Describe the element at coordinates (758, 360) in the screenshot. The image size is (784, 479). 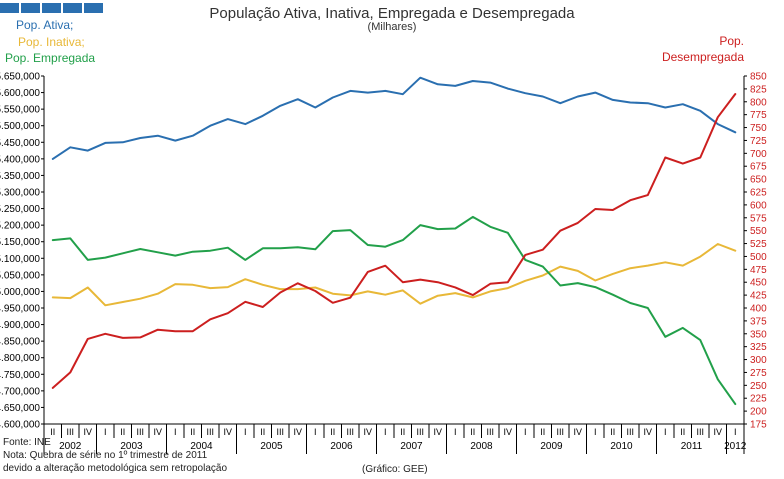
I see `right-tick-label: 300` at that location.